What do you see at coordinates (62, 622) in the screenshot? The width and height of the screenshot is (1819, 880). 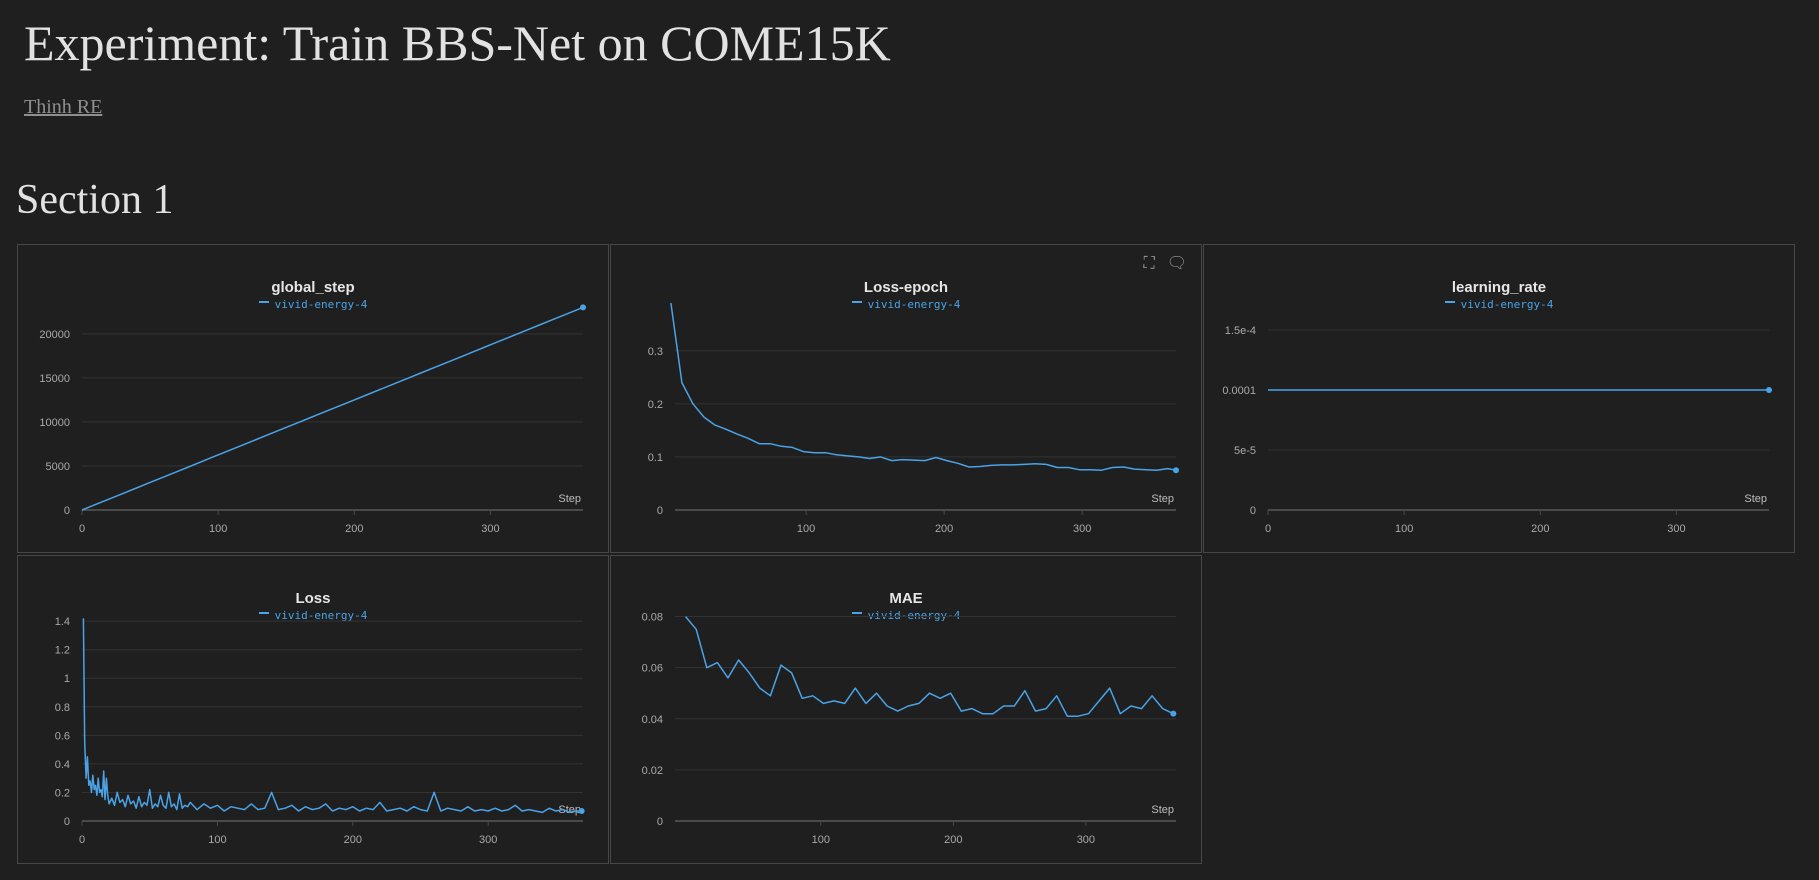 I see `y-tick-label: 1.4` at bounding box center [62, 622].